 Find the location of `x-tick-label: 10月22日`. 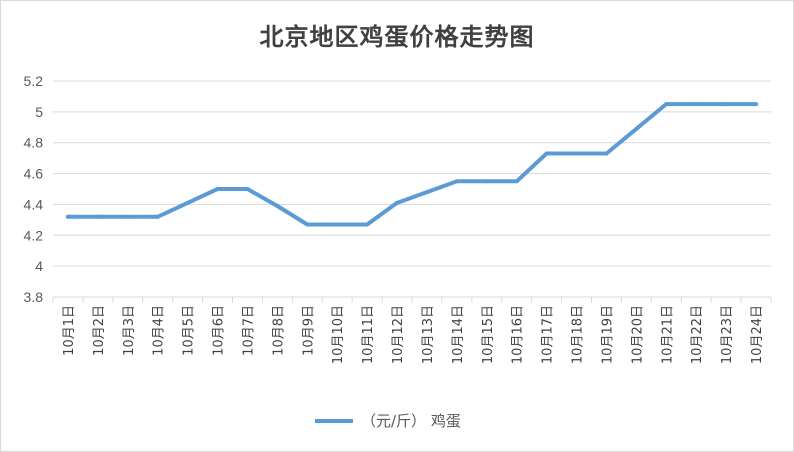

x-tick-label: 10月22日 is located at coordinates (697, 334).